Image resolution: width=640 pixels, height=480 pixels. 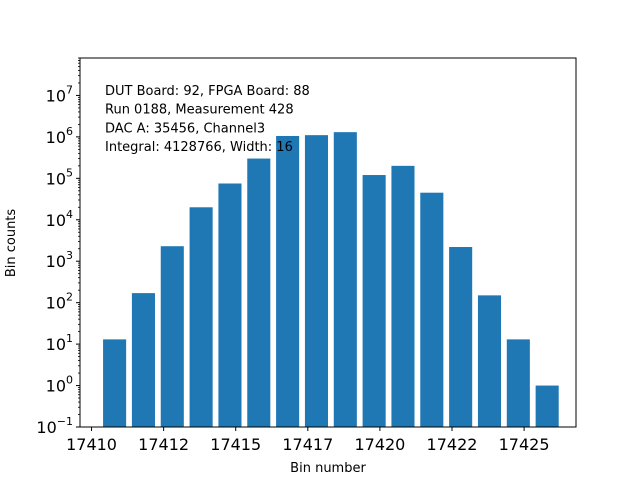 I want to click on annotation-line: Run 0188, Measurement 428, so click(x=199, y=110).